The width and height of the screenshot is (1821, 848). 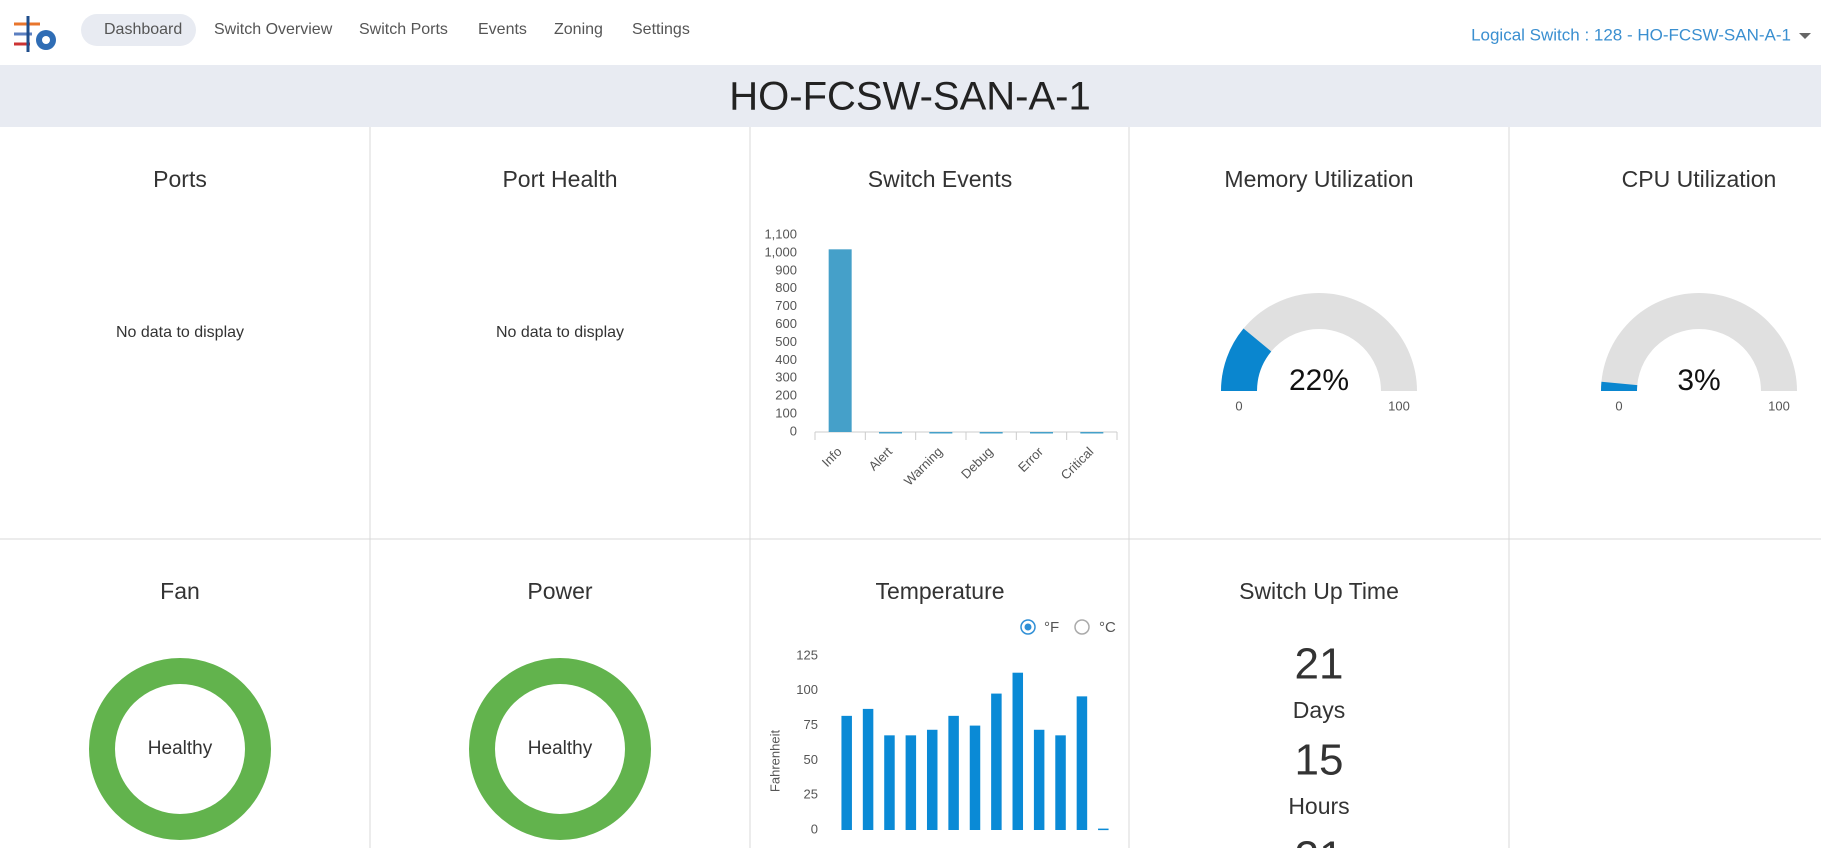 I want to click on nav-item: Zoning, so click(x=578, y=29).